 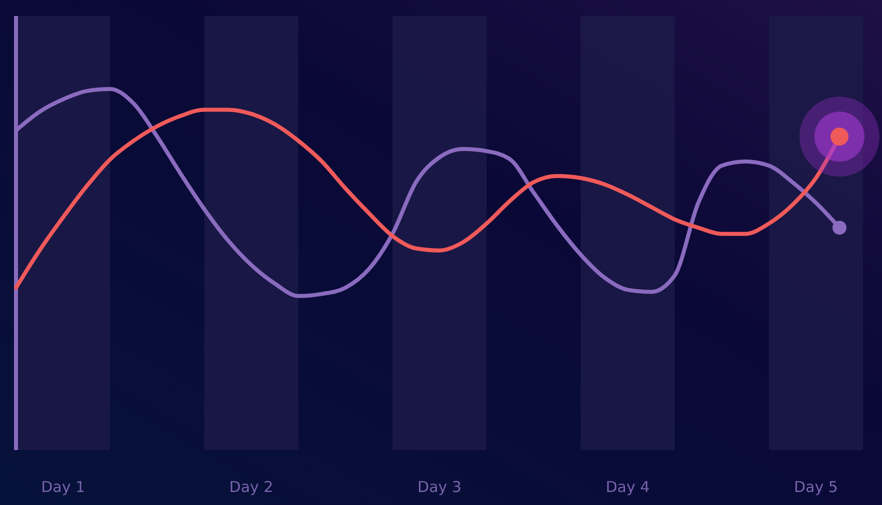 What do you see at coordinates (440, 487) in the screenshot?
I see `x-tick-label: Day 3` at bounding box center [440, 487].